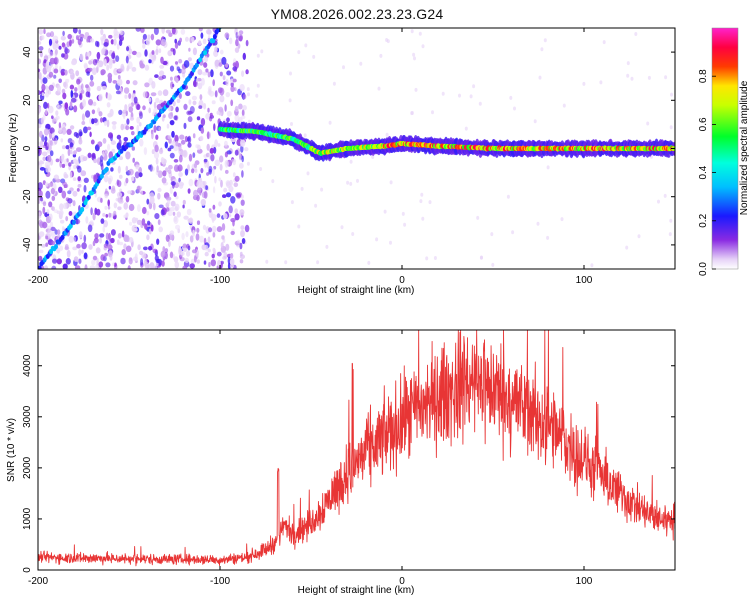  Describe the element at coordinates (703, 124) in the screenshot. I see `colorbar-tick-label: 0.6` at that location.